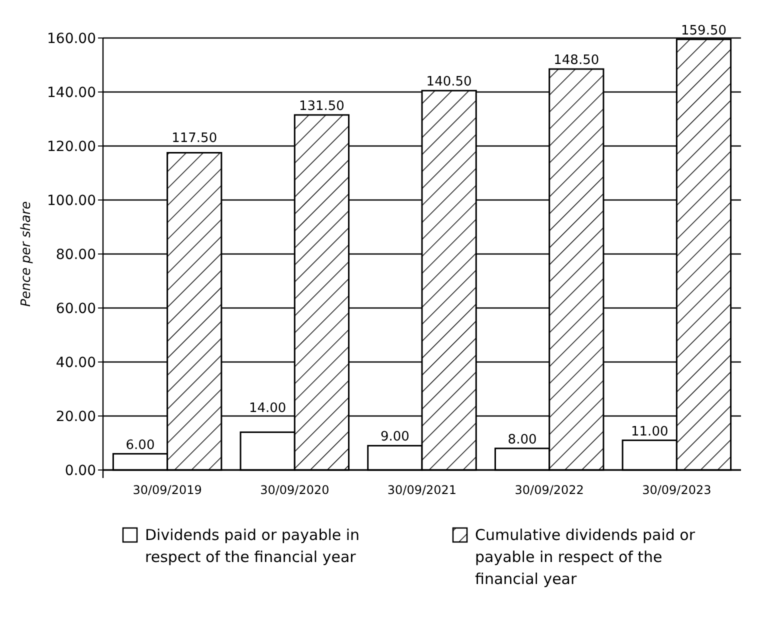 The height and width of the screenshot is (631, 763). Describe the element at coordinates (71, 146) in the screenshot. I see `y-tick-label: 120.00` at that location.